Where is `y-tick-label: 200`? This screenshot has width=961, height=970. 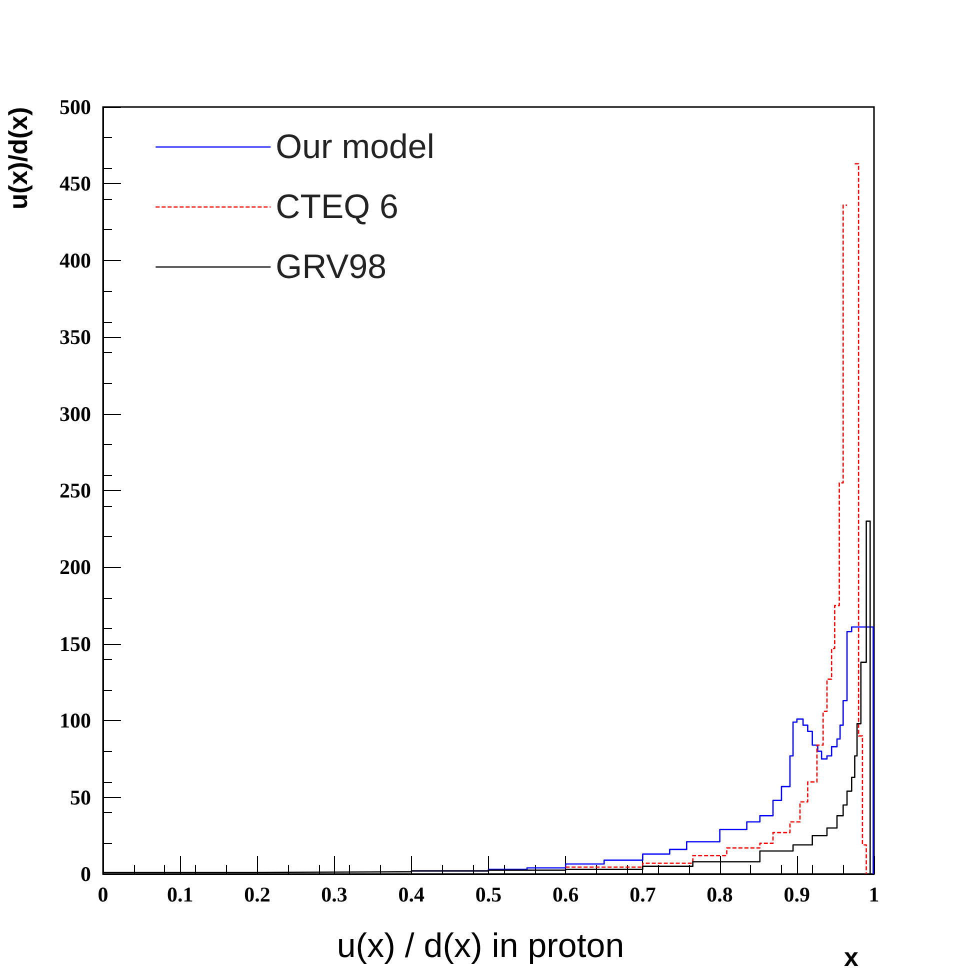 y-tick-label: 200 is located at coordinates (75, 567).